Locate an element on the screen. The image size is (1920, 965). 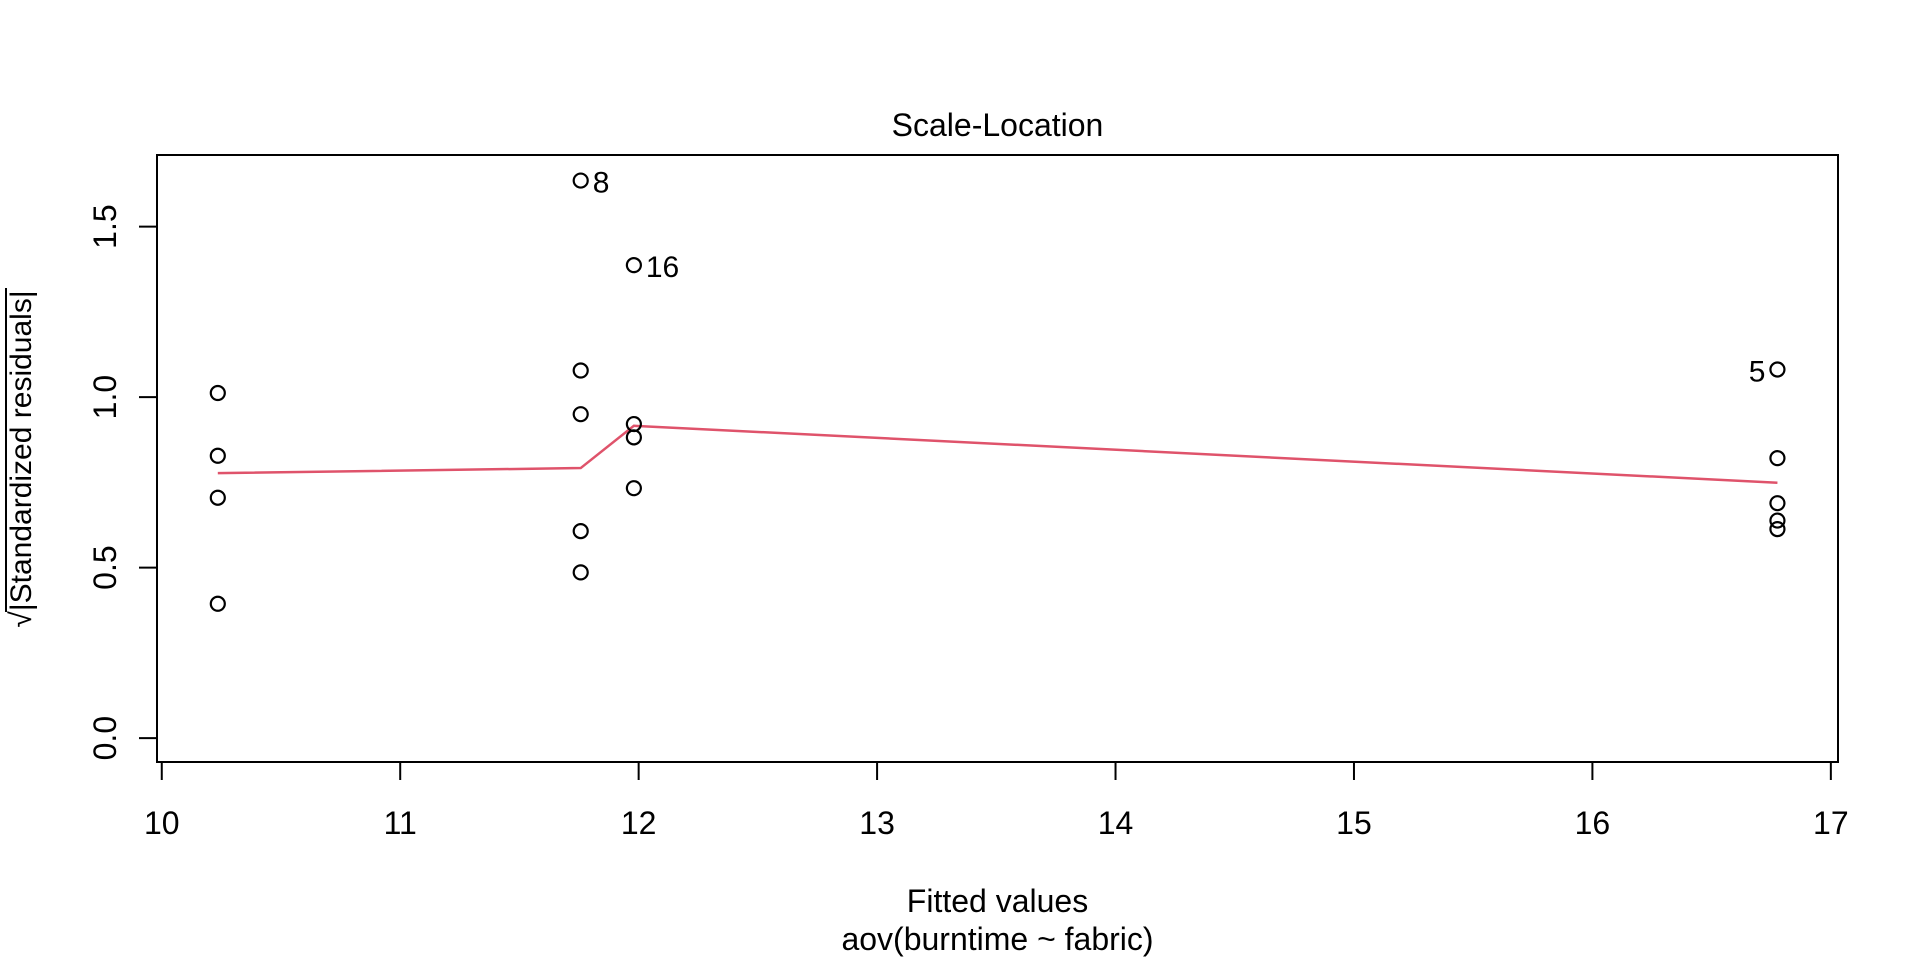
x-axis-label: Fitted values is located at coordinates (997, 901).